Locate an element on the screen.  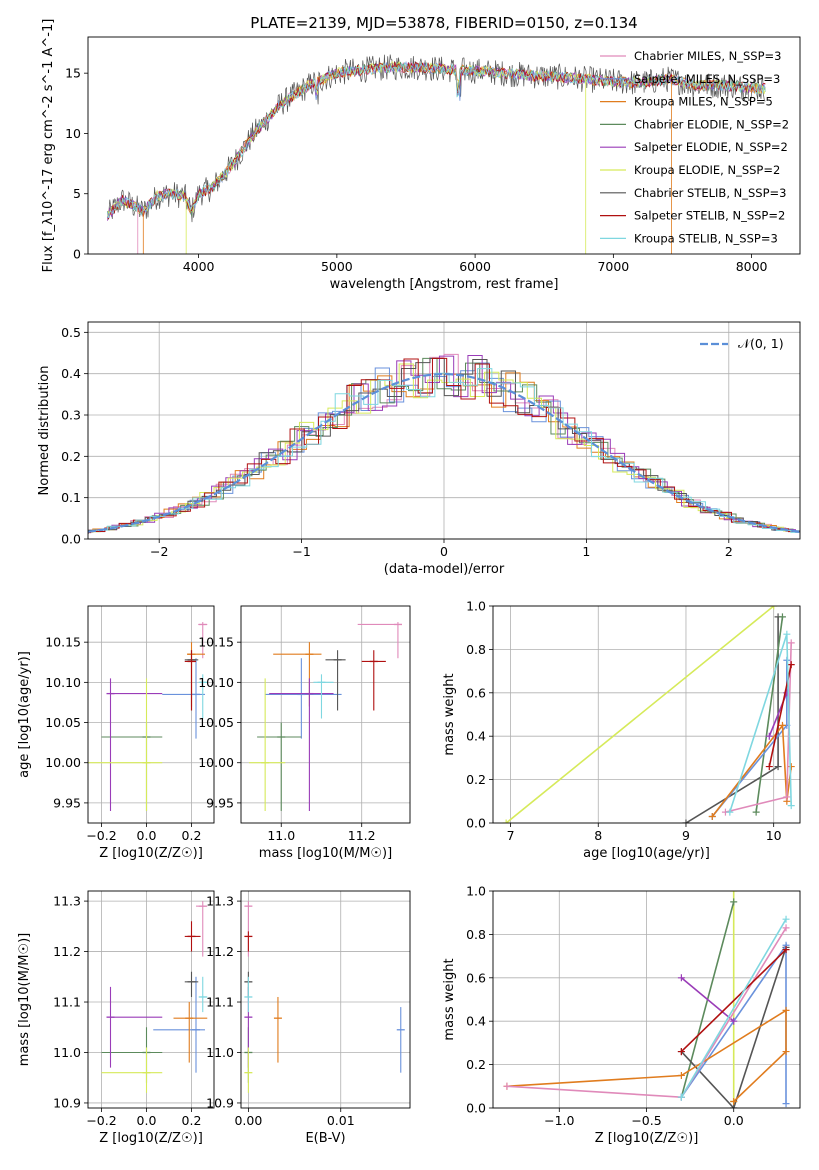
x-tick-label: 8 is located at coordinates (598, 835).